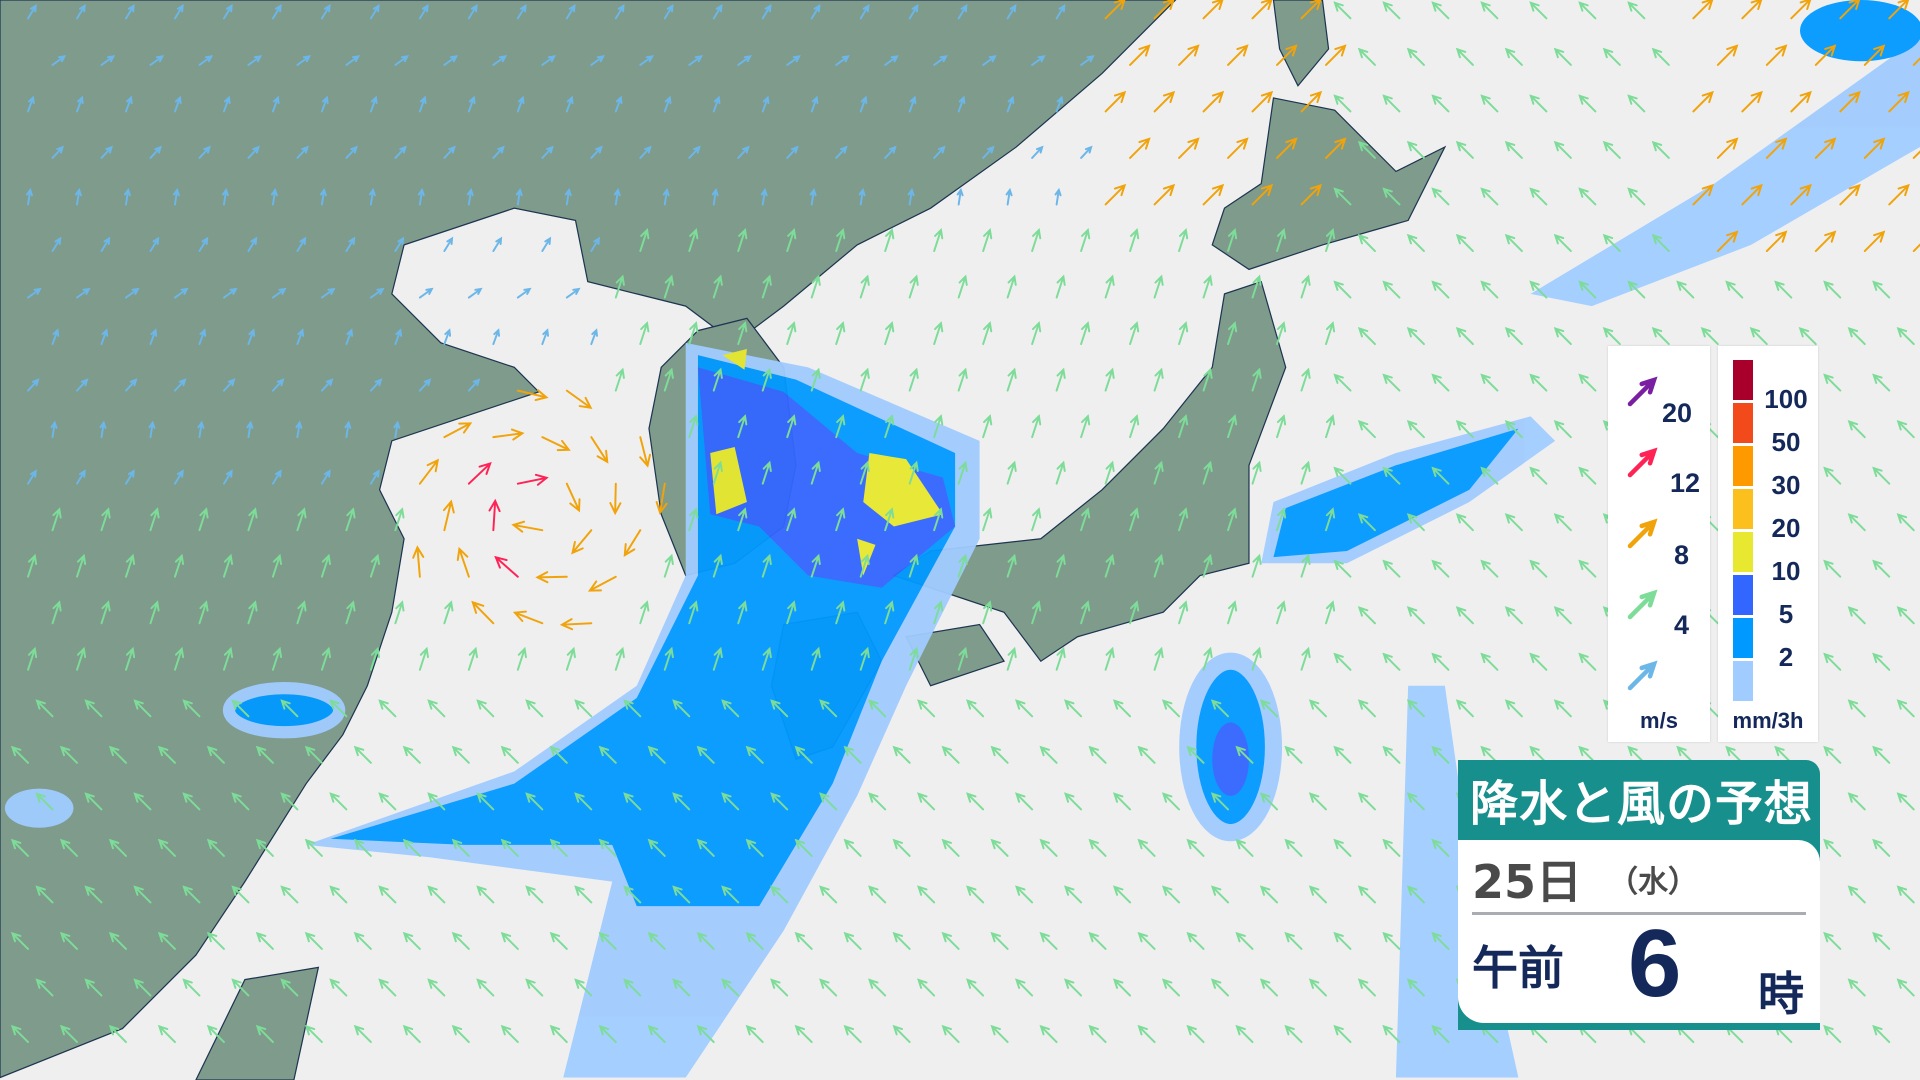 Image resolution: width=1920 pixels, height=1080 pixels. What do you see at coordinates (1786, 442) in the screenshot?
I see `precip-legend-label: 50` at bounding box center [1786, 442].